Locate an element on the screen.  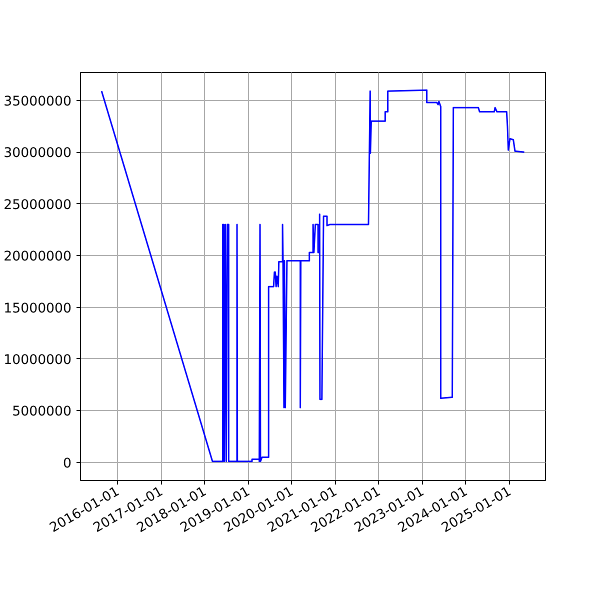
y-tick-label: 5000000 is located at coordinates (42, 412).